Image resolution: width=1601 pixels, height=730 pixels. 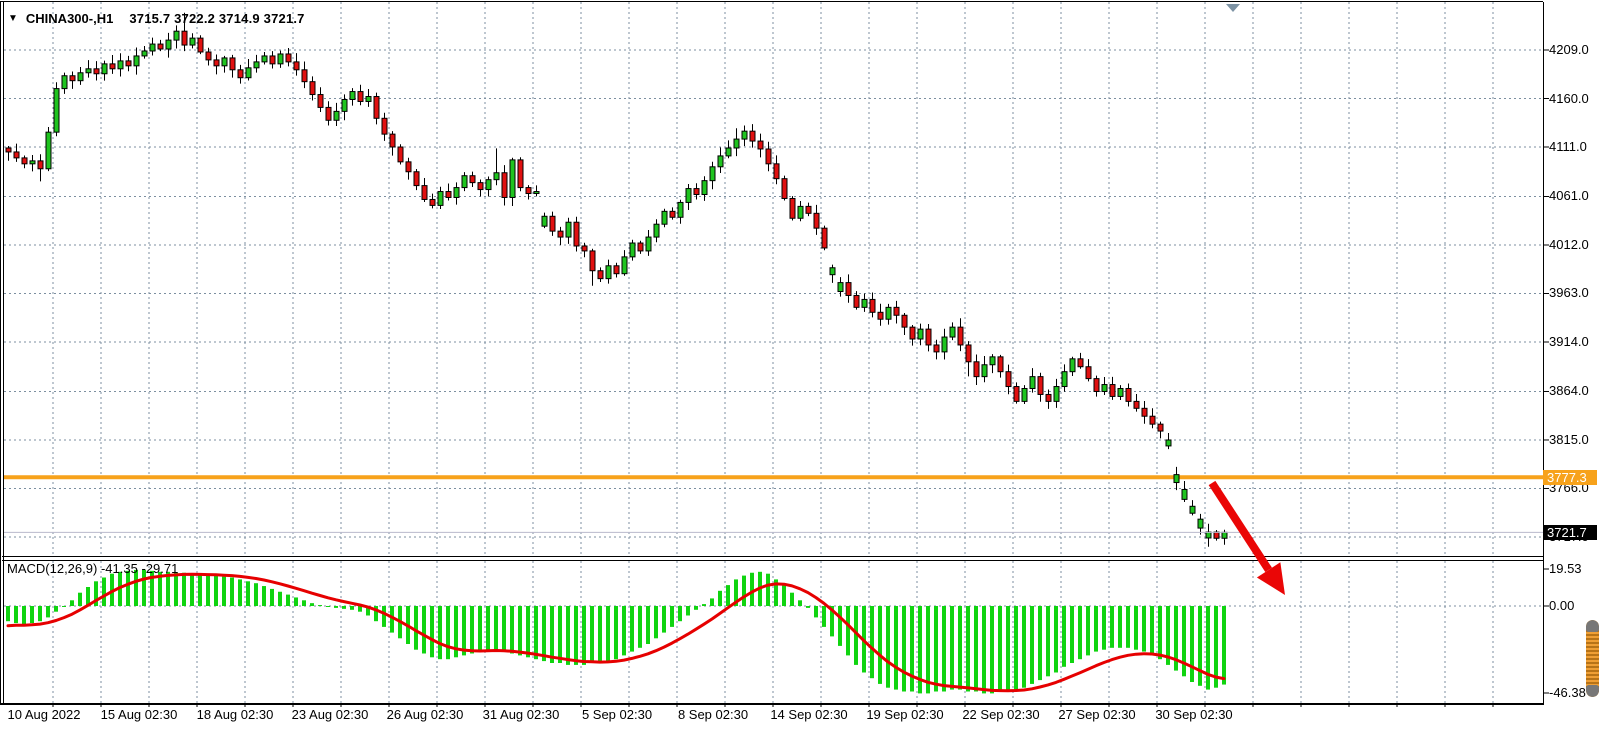 I want to click on date-tick-label: 23 Aug 02:30, so click(x=330, y=714).